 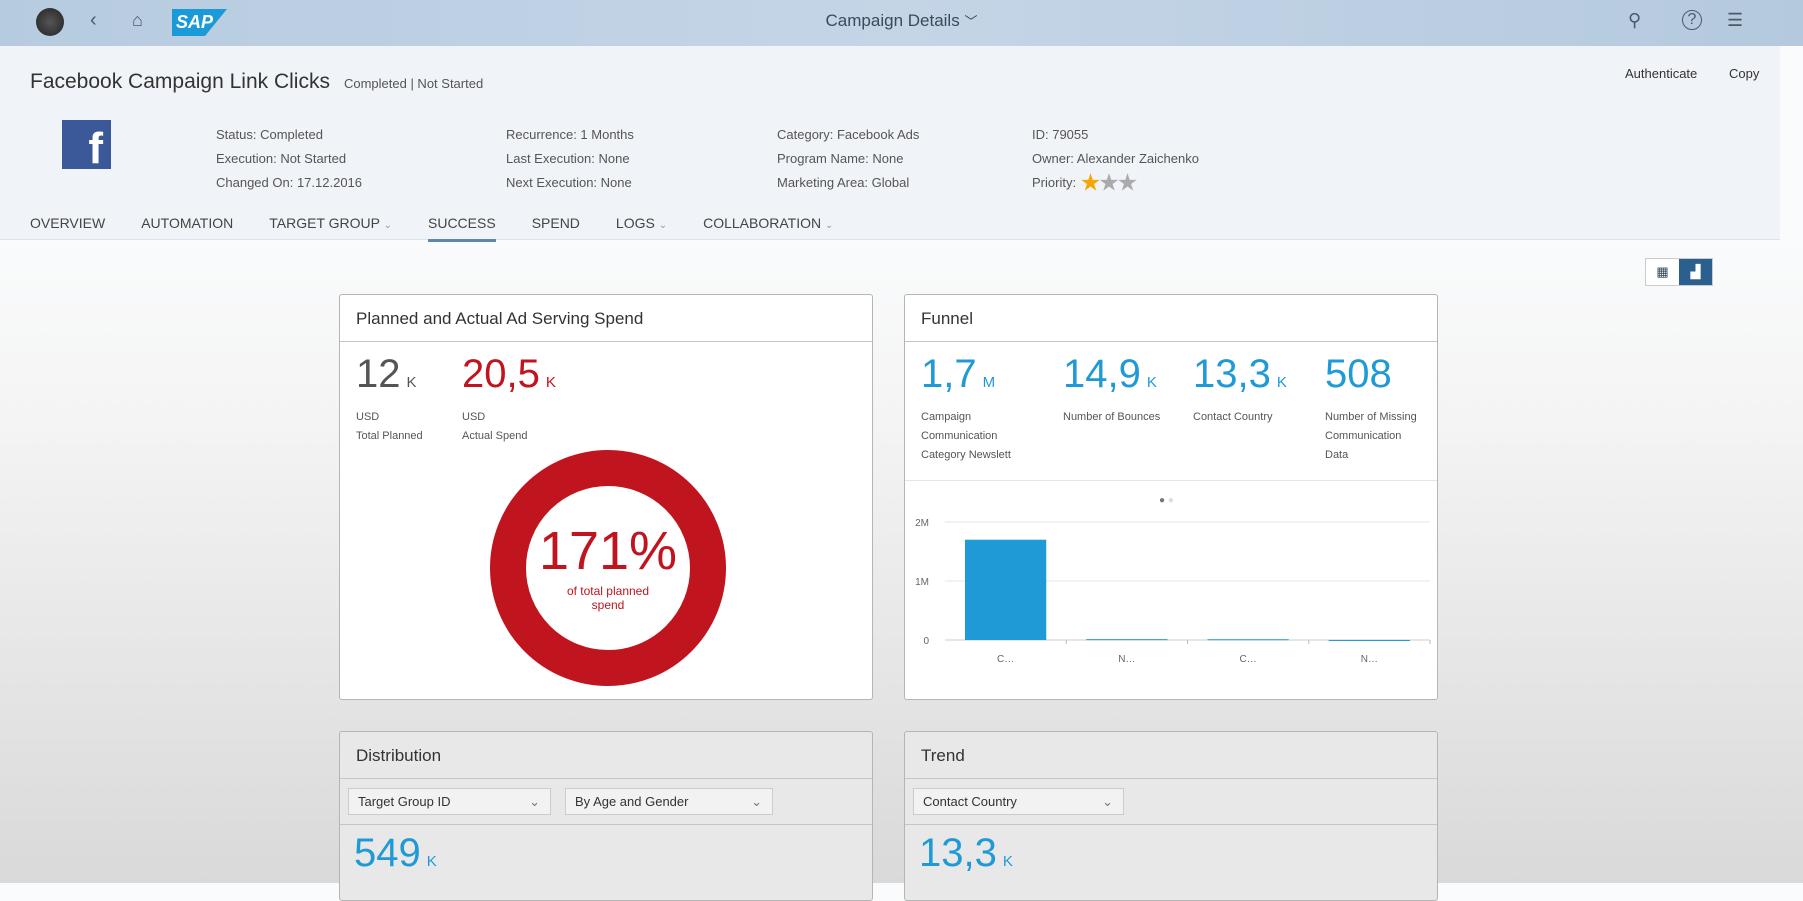 What do you see at coordinates (389, 399) in the screenshot?
I see `kpi-total-planned: 12 K USD Total Planned` at bounding box center [389, 399].